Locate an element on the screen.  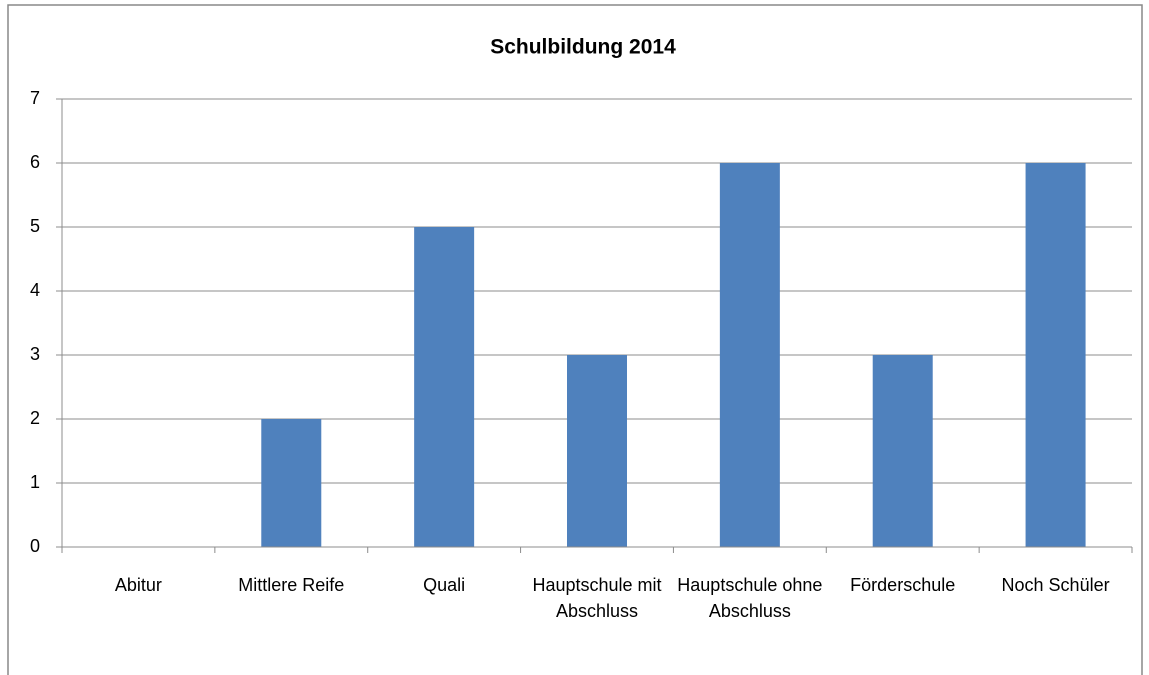
y-tick-label: 3 is located at coordinates (35, 354).